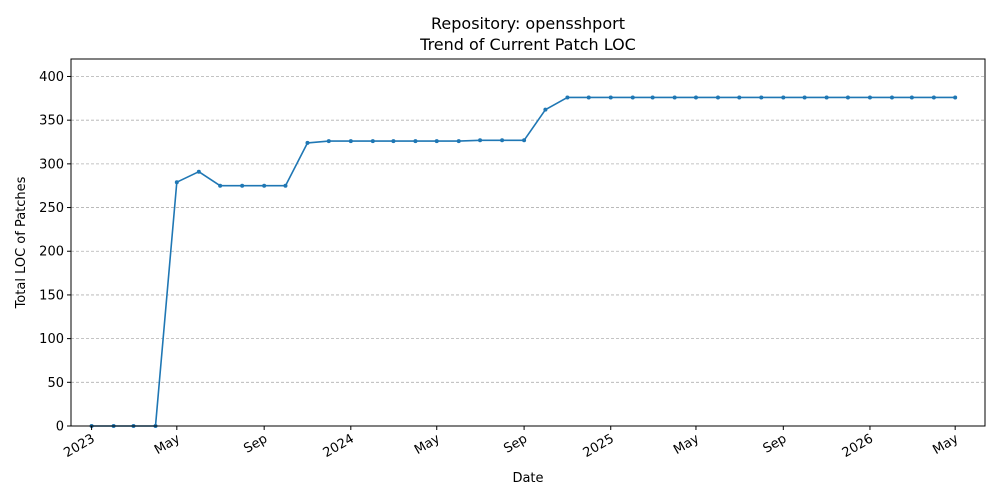  What do you see at coordinates (339, 446) in the screenshot?
I see `x-tick-label: 2024` at bounding box center [339, 446].